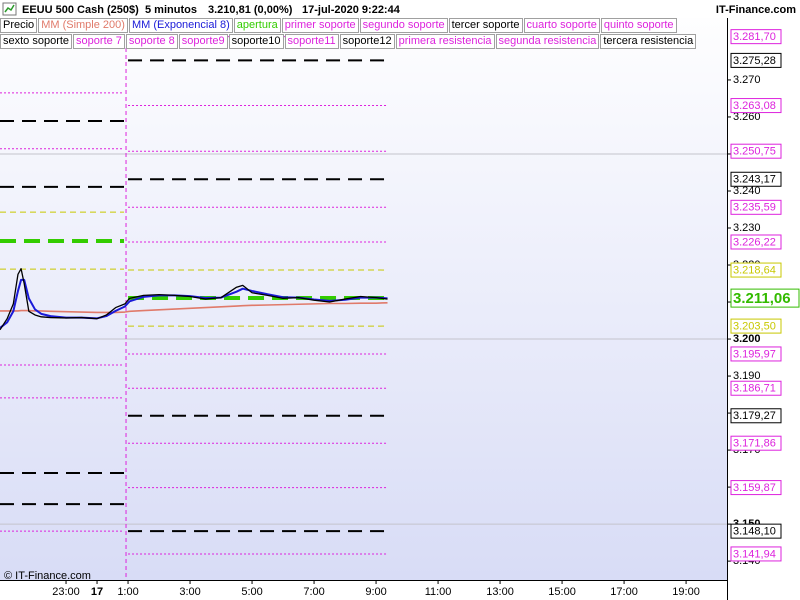 This screenshot has width=800, height=600. I want to click on level-label: 3.218,64, so click(754, 270).